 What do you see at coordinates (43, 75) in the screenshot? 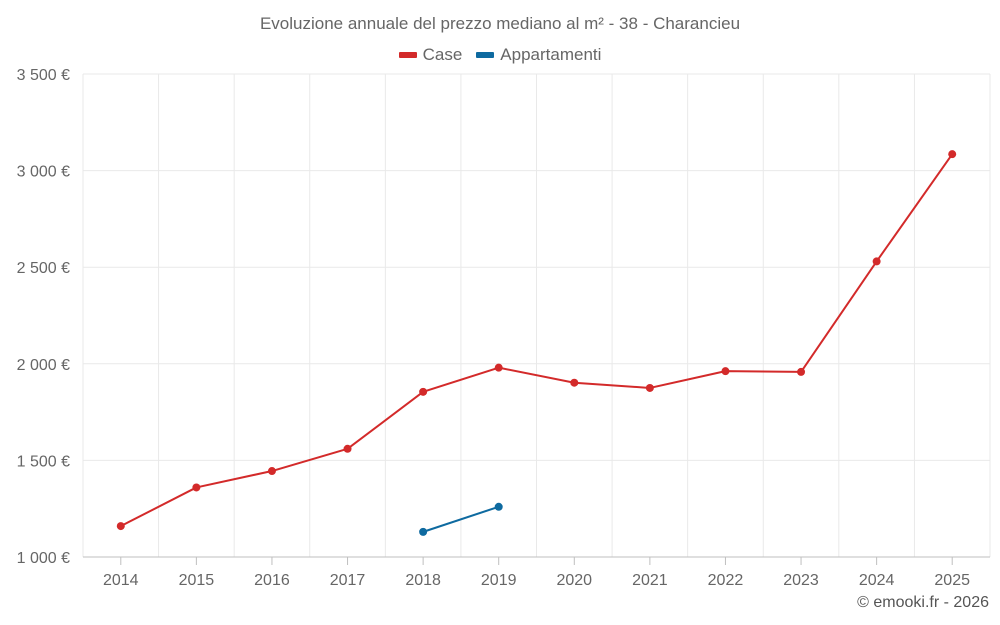
I see `y-tick-label: 3 500 €` at bounding box center [43, 75].